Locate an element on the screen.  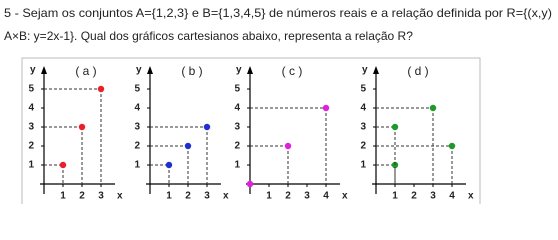
graph-label: ( d ) is located at coordinates (417, 71).